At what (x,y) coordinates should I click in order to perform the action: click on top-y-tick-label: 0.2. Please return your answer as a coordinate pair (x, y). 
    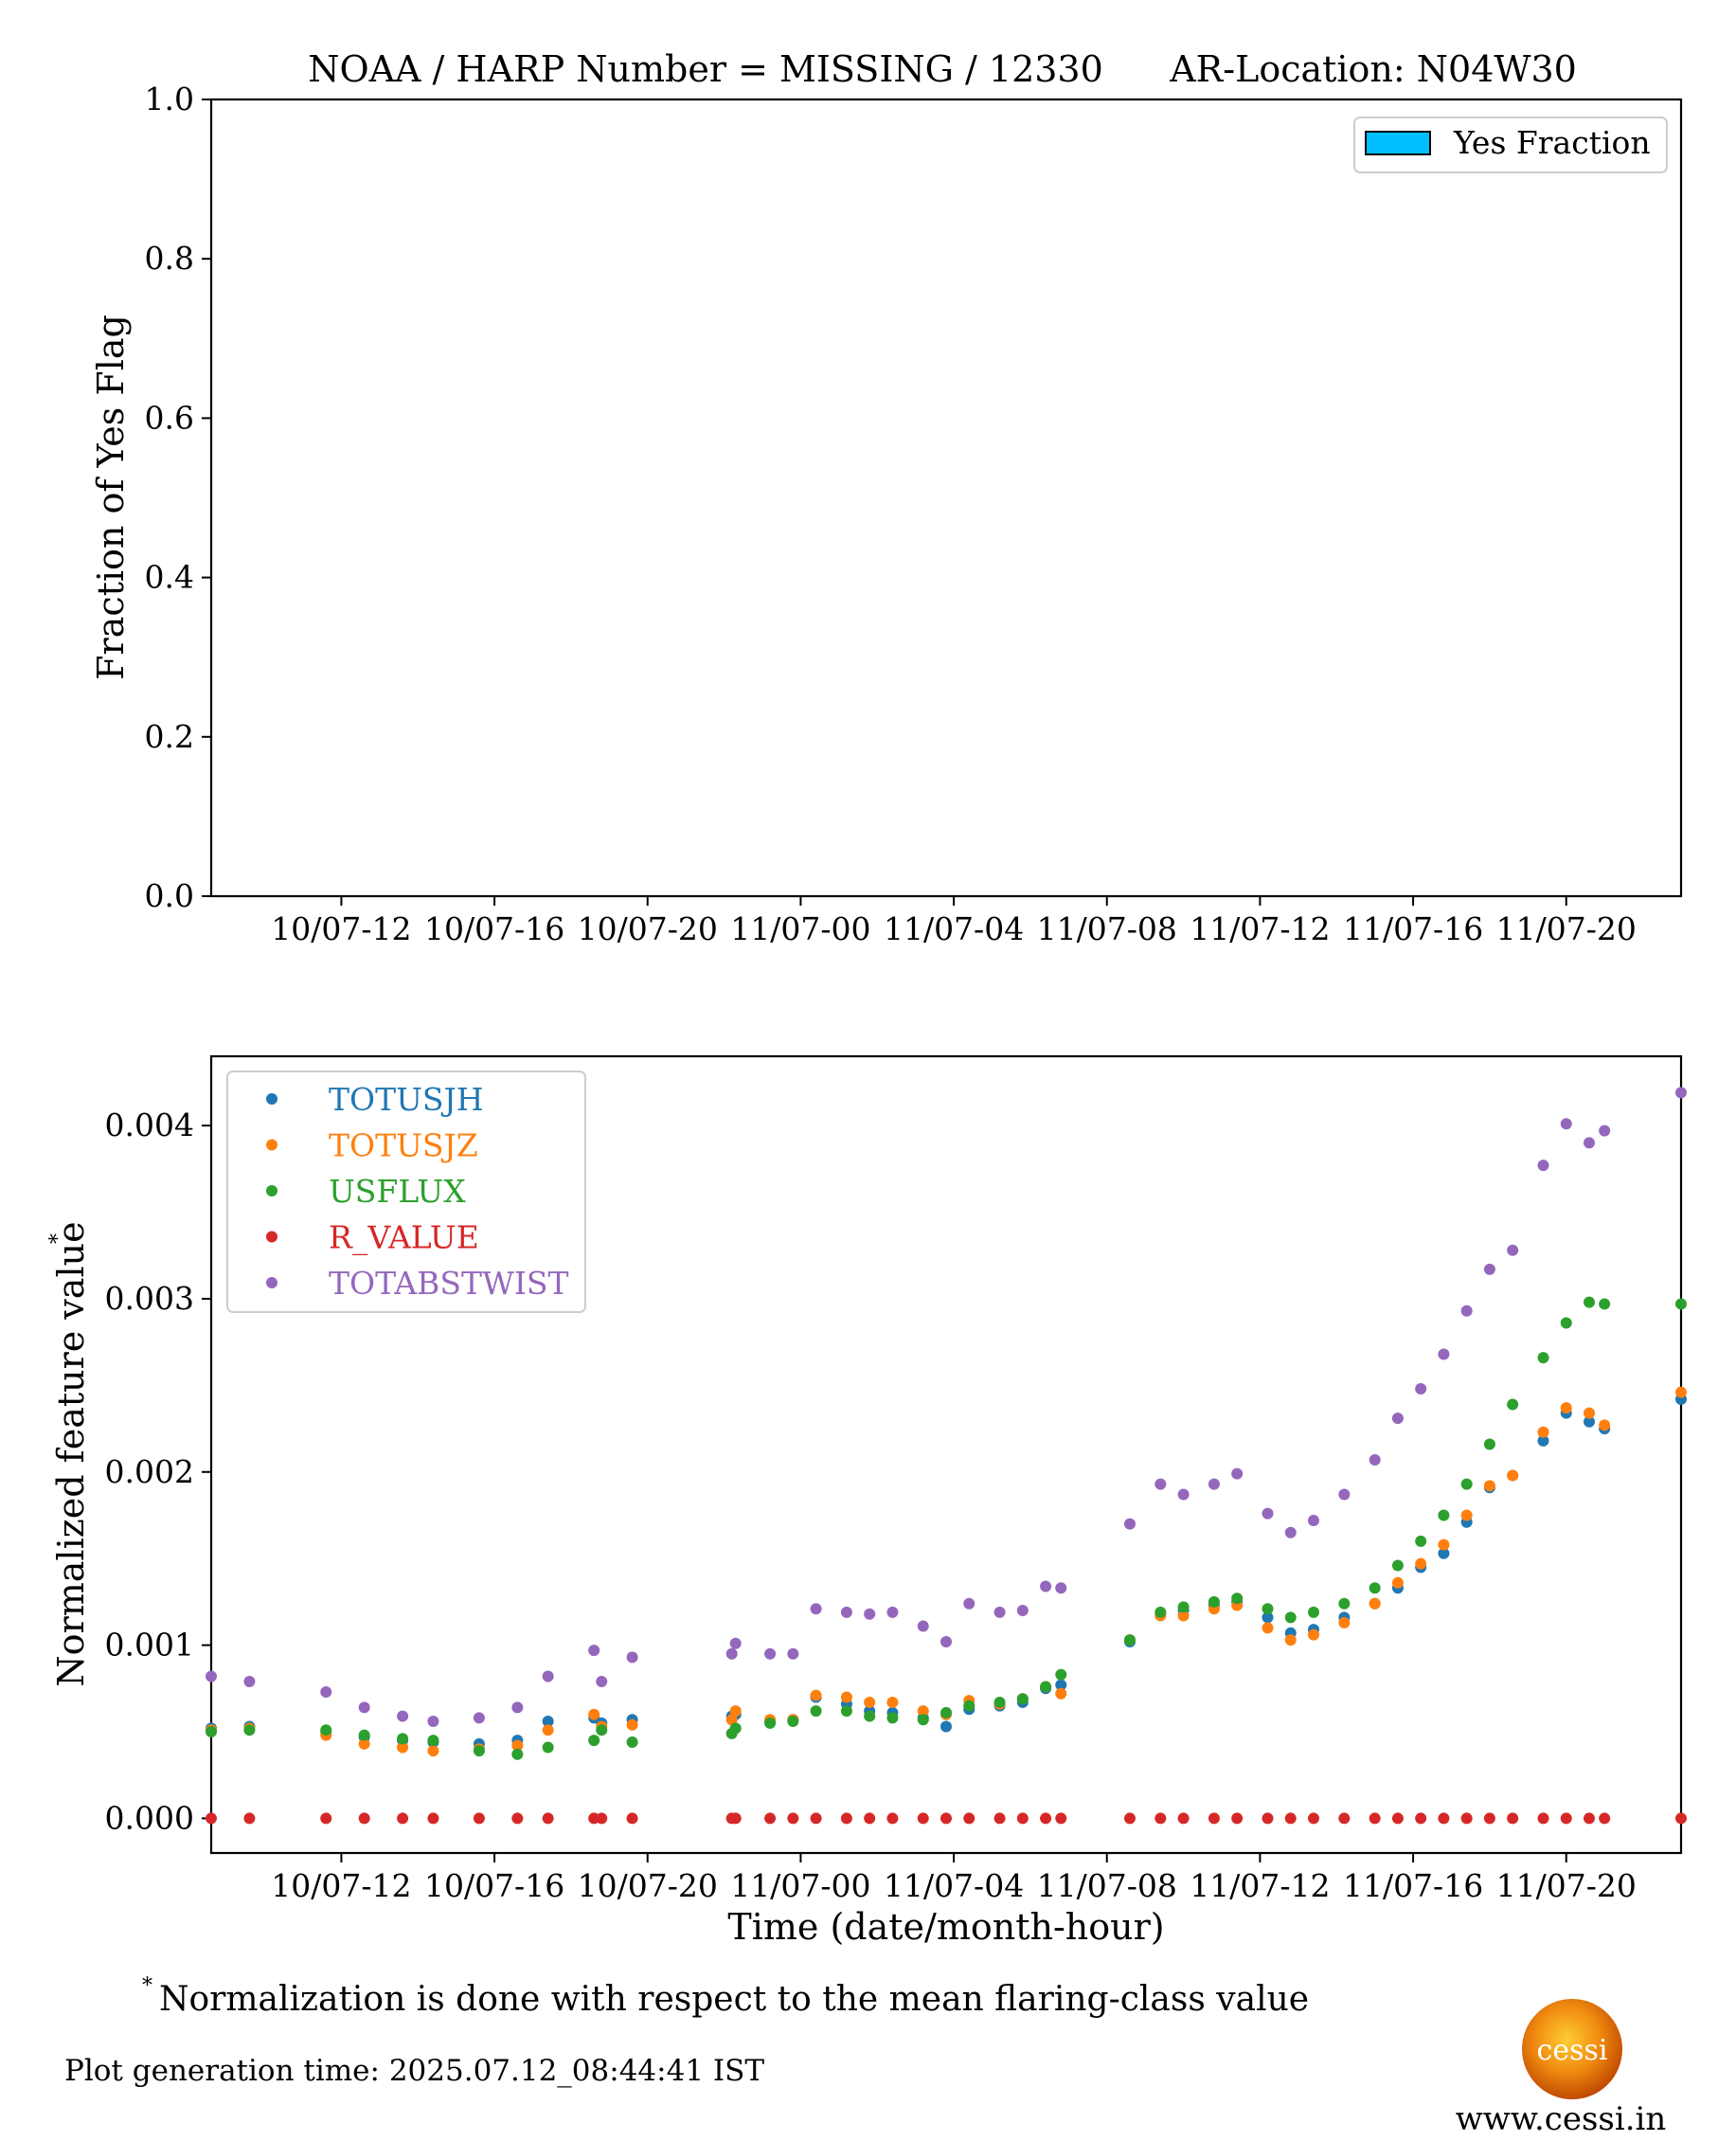
    Looking at the image, I should click on (169, 736).